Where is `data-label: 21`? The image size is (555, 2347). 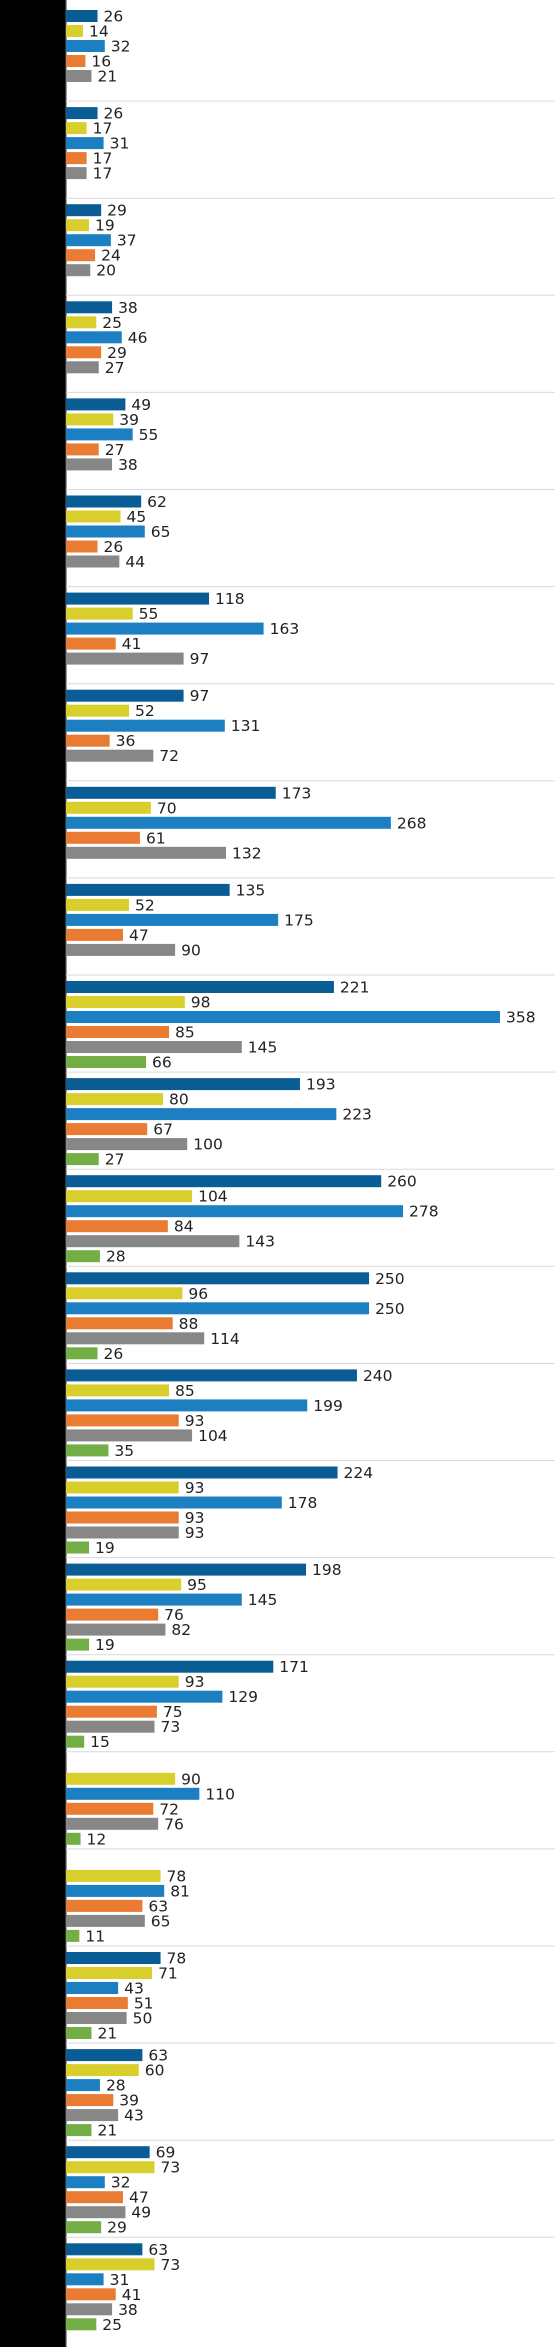
data-label: 21 is located at coordinates (107, 77).